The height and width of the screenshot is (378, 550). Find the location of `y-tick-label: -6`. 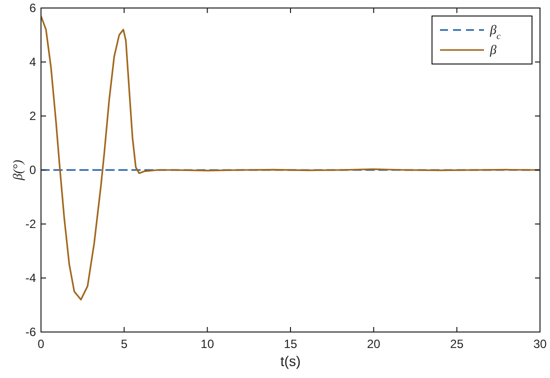

y-tick-label: -6 is located at coordinates (30, 332).